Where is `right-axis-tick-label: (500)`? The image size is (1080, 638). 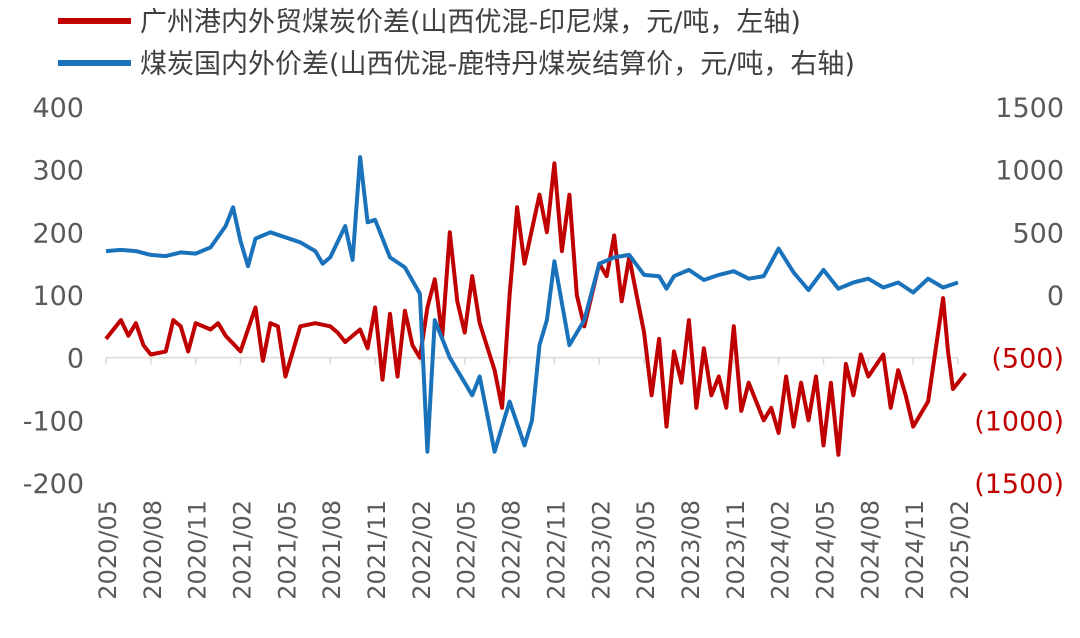
right-axis-tick-label: (500) is located at coordinates (1027, 359).